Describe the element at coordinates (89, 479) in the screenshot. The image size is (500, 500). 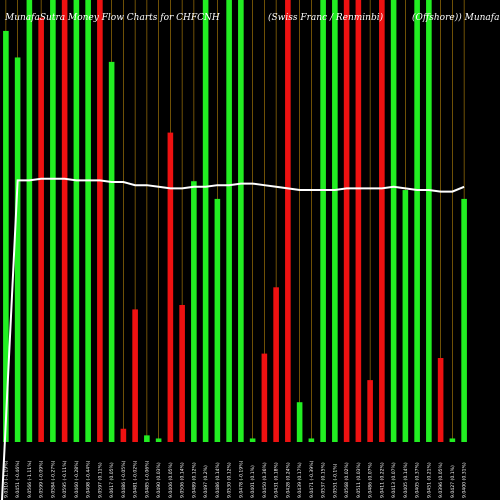
I see `tick-label-8: 9.0498 (-0.44%)` at that location.